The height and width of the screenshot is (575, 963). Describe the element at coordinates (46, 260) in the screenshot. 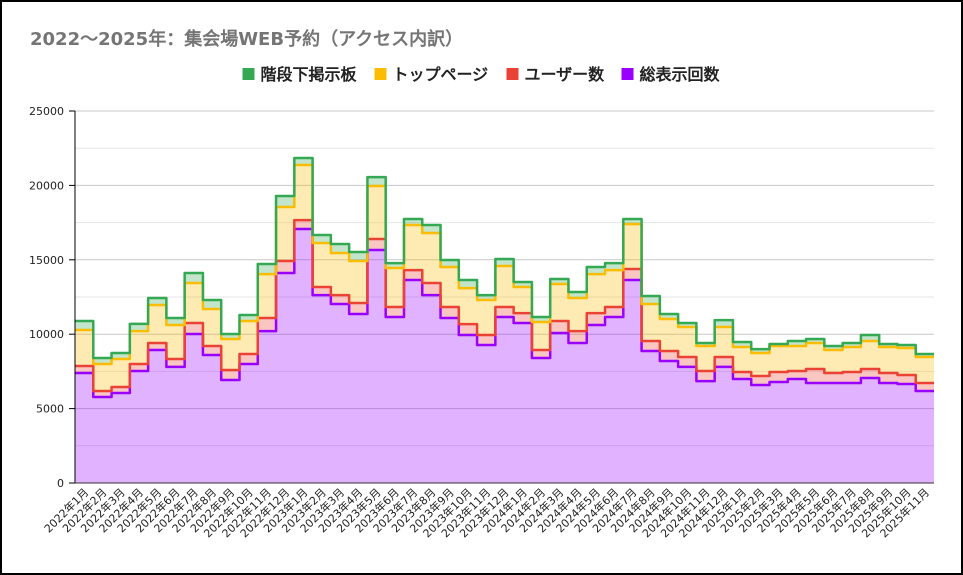

I see `y-tick-label: 15000` at that location.